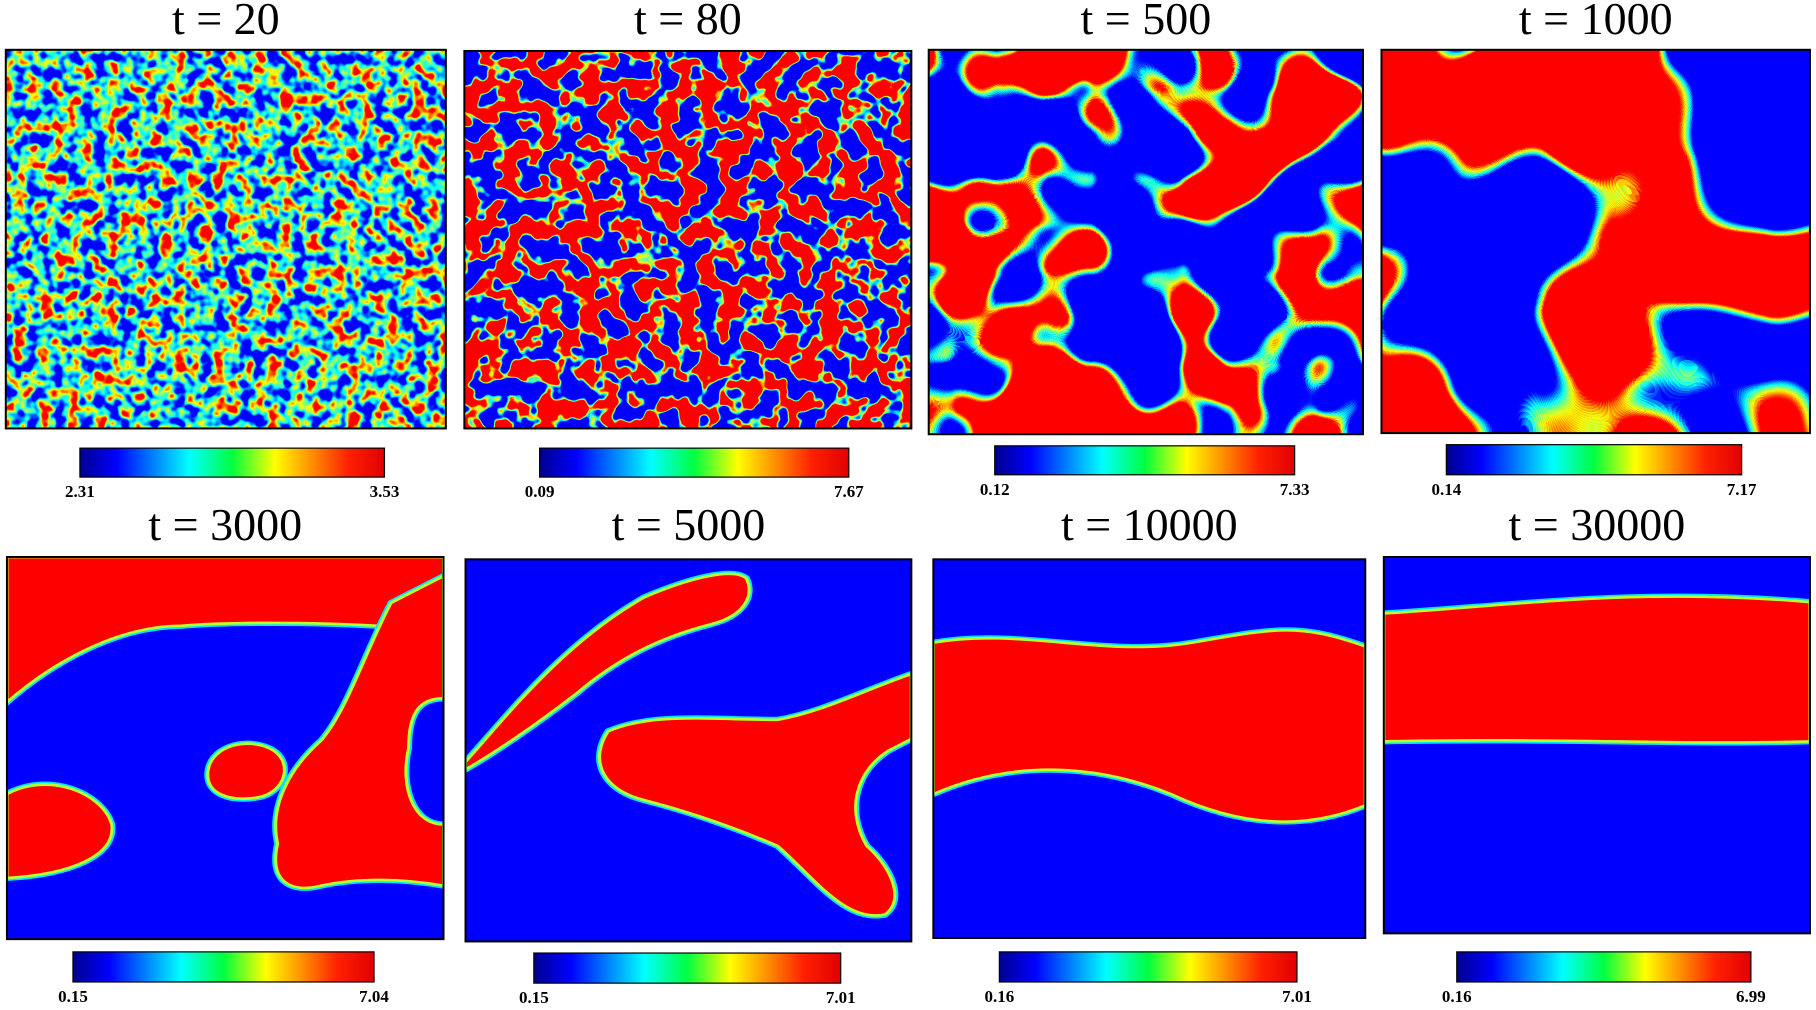 The width and height of the screenshot is (1816, 1010). I want to click on colorbar-max-label: 7.04, so click(374, 996).